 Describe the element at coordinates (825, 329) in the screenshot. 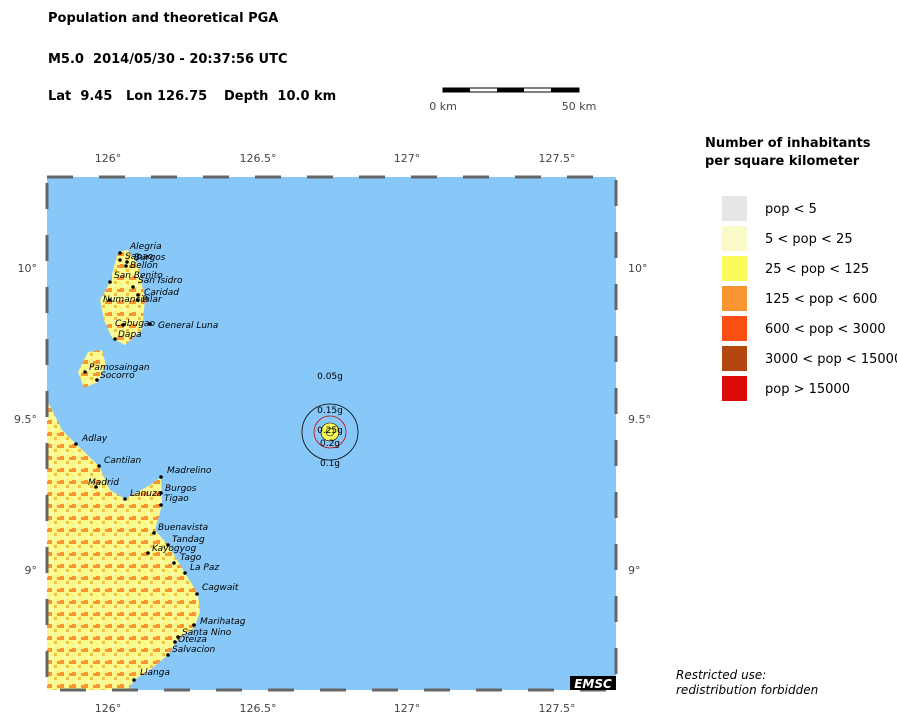

I see `legend-label: 600 < pop < 3000` at that location.